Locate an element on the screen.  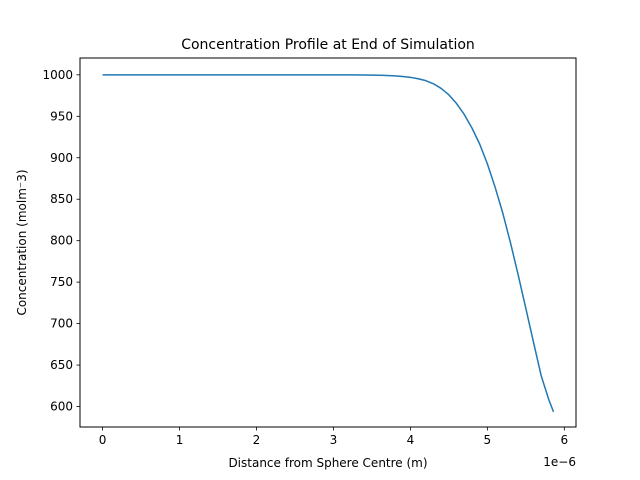
y-tick-label: 1000 is located at coordinates (57, 75).